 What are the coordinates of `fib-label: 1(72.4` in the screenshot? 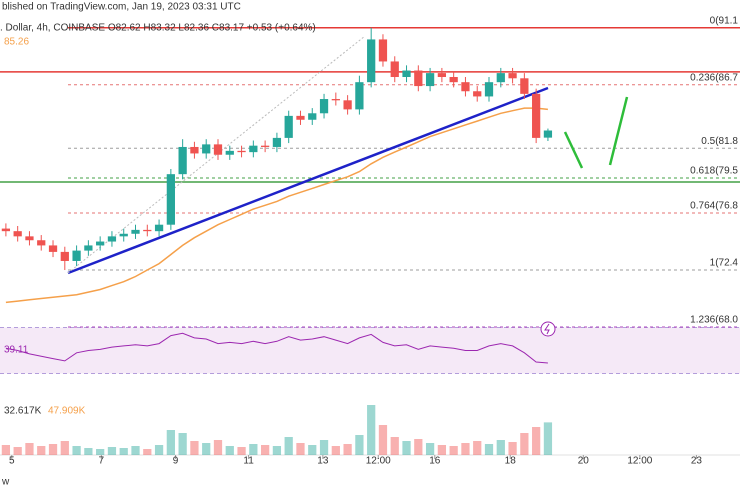 It's located at (724, 263).